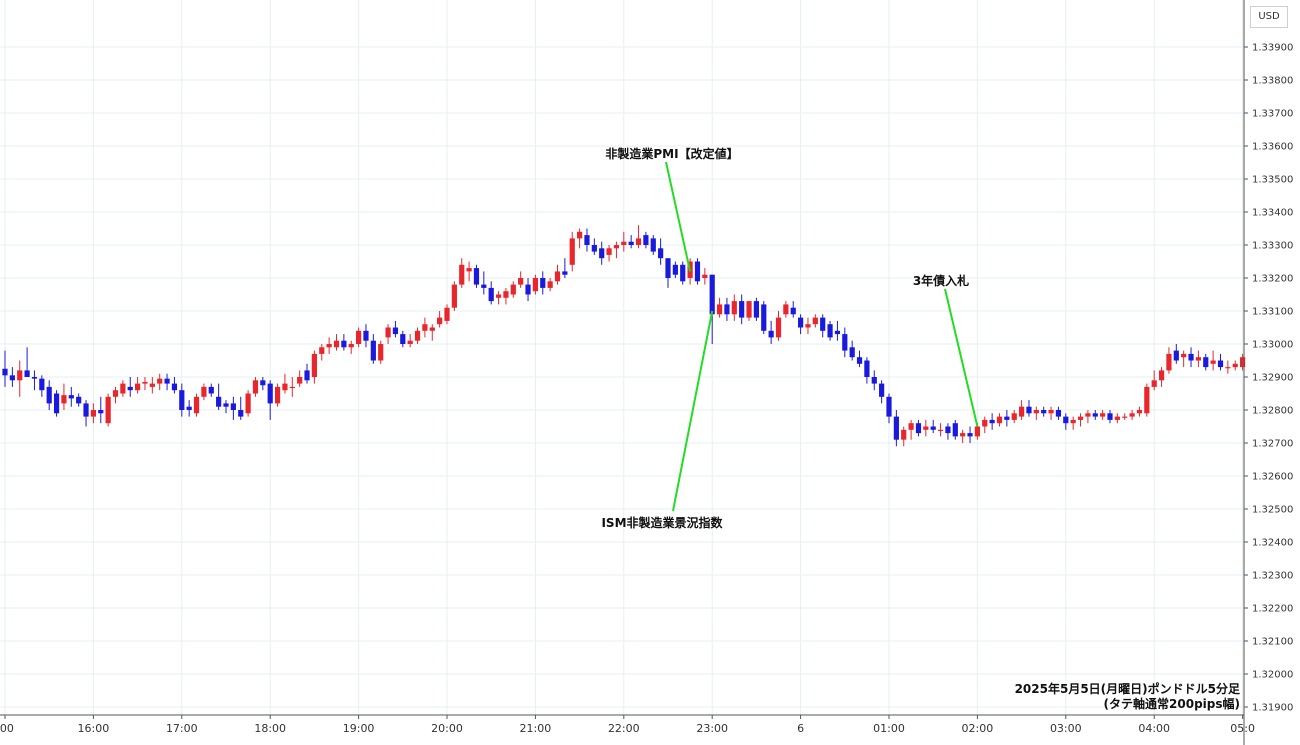 Image resolution: width=1300 pixels, height=745 pixels. I want to click on annotation-line, so click(693, 411).